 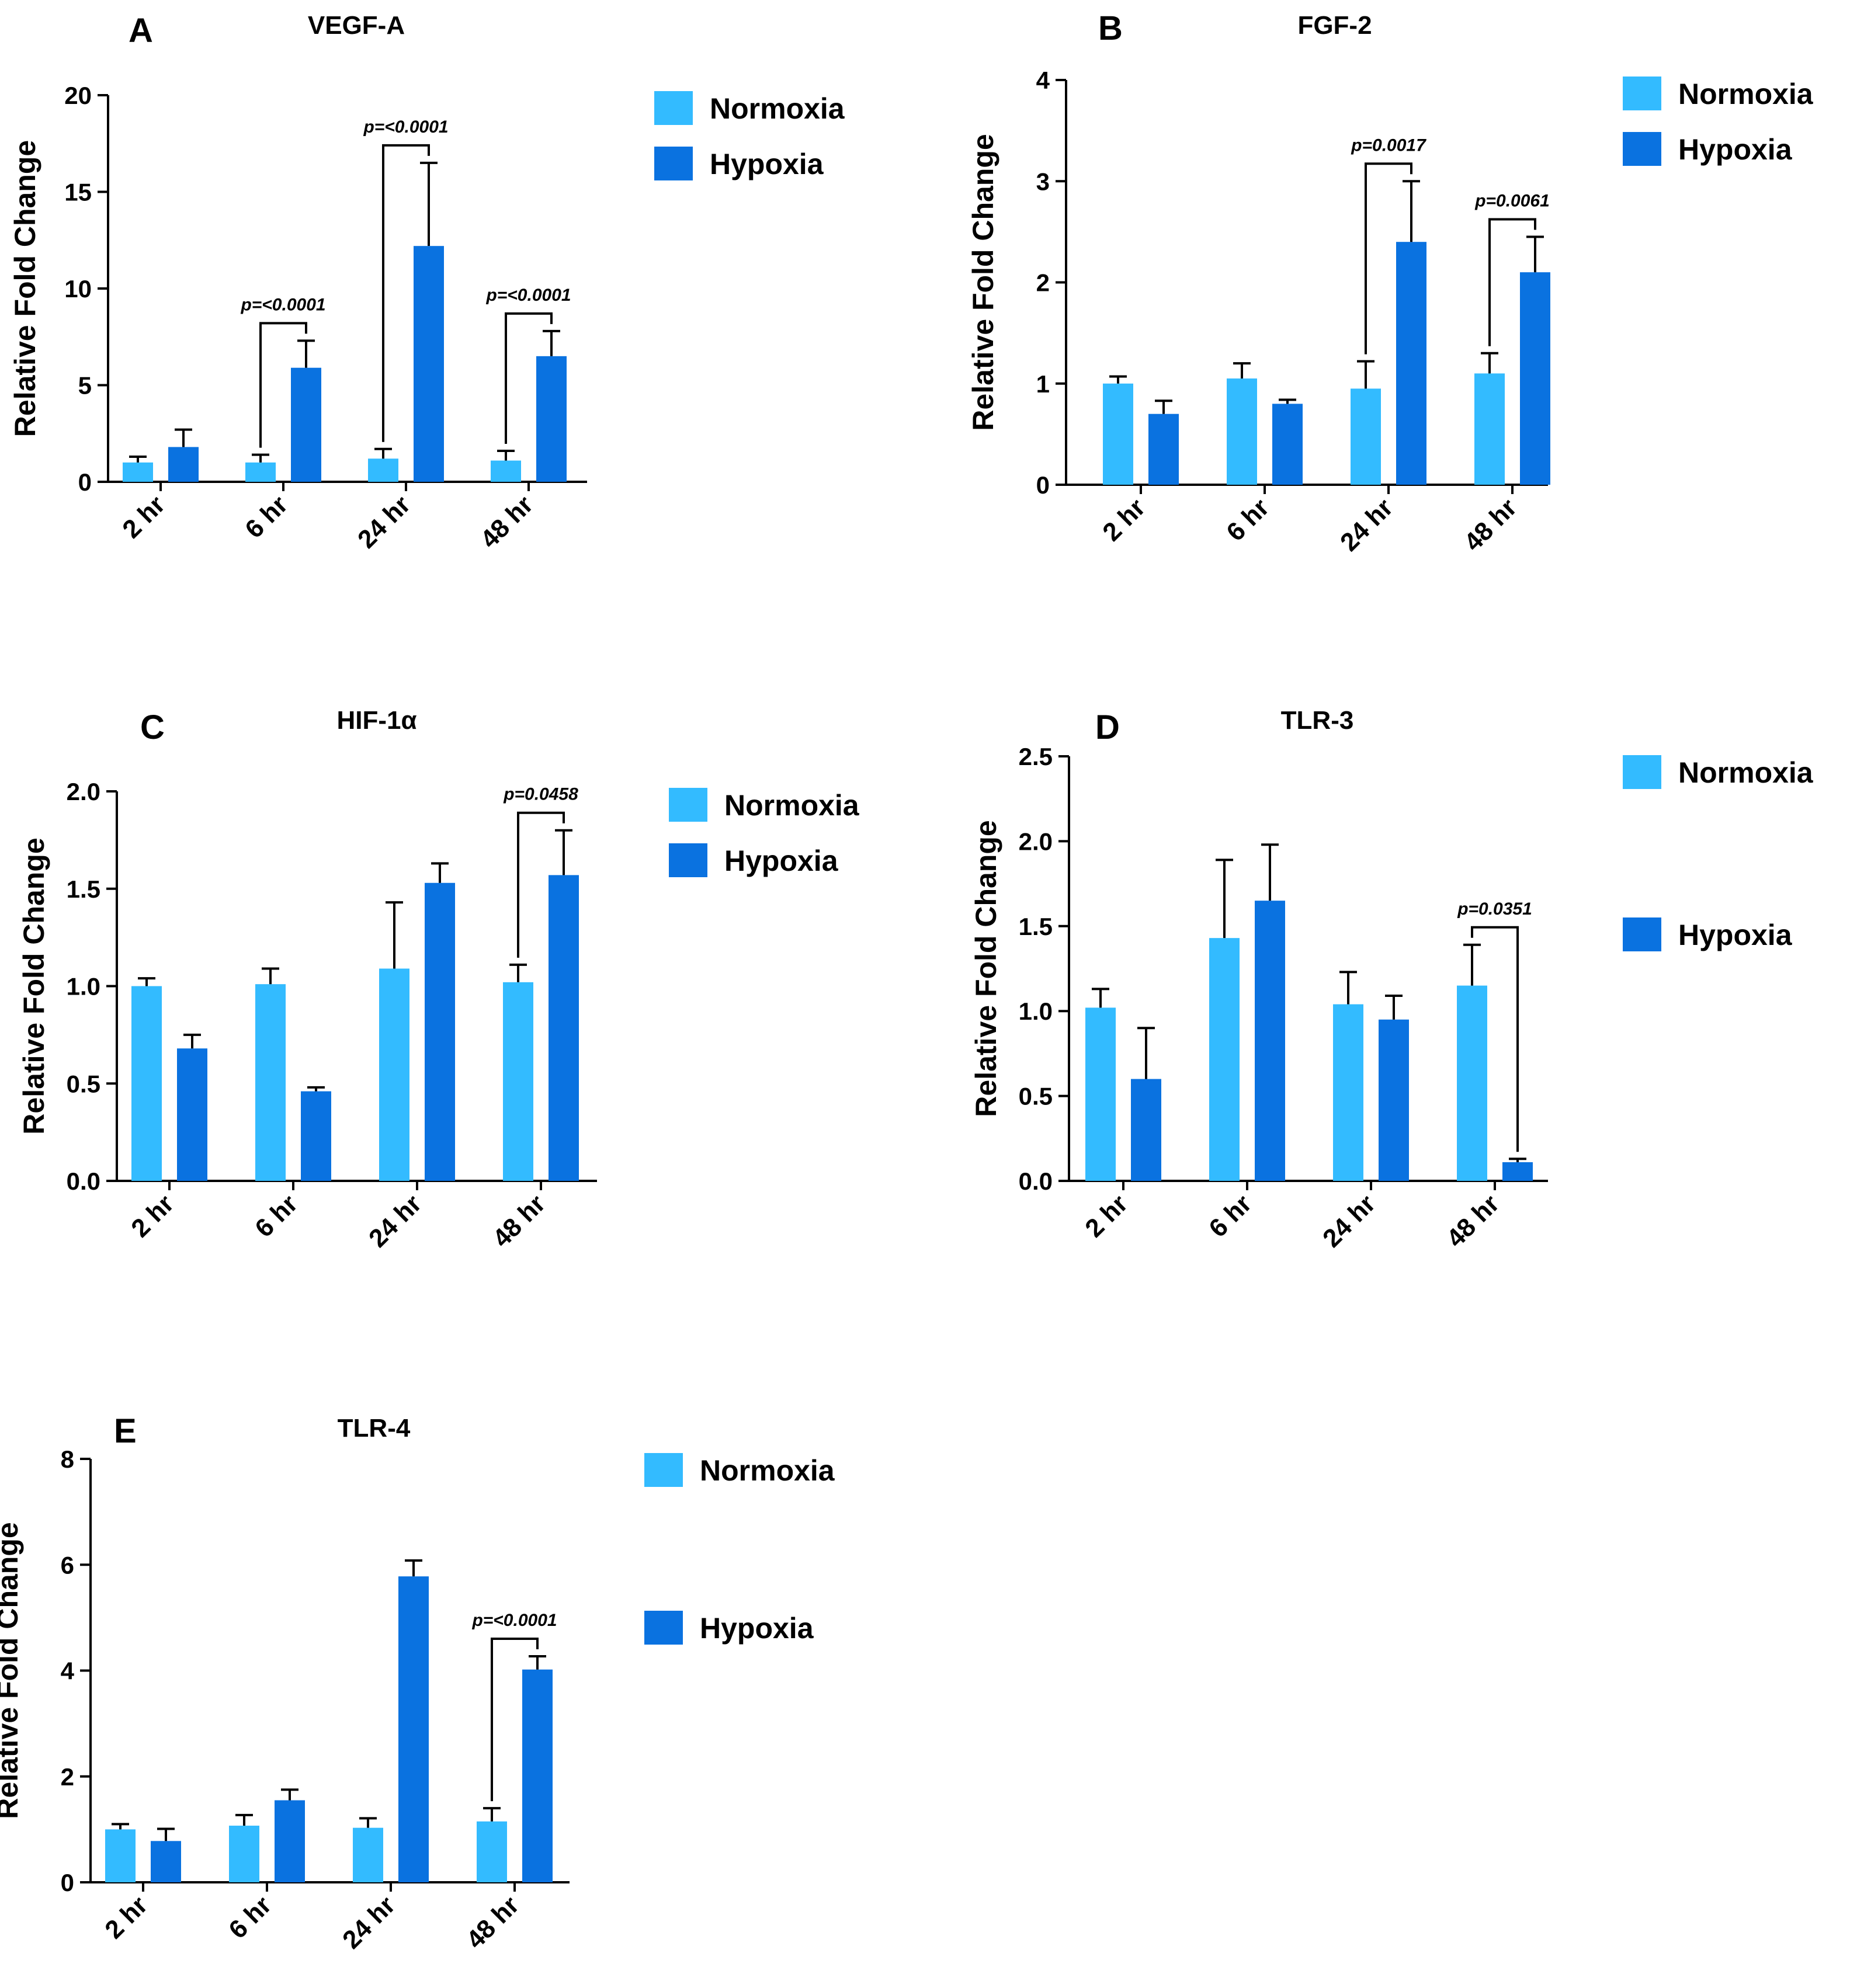 What do you see at coordinates (83, 987) in the screenshot?
I see `y-tick-label: 1.0` at bounding box center [83, 987].